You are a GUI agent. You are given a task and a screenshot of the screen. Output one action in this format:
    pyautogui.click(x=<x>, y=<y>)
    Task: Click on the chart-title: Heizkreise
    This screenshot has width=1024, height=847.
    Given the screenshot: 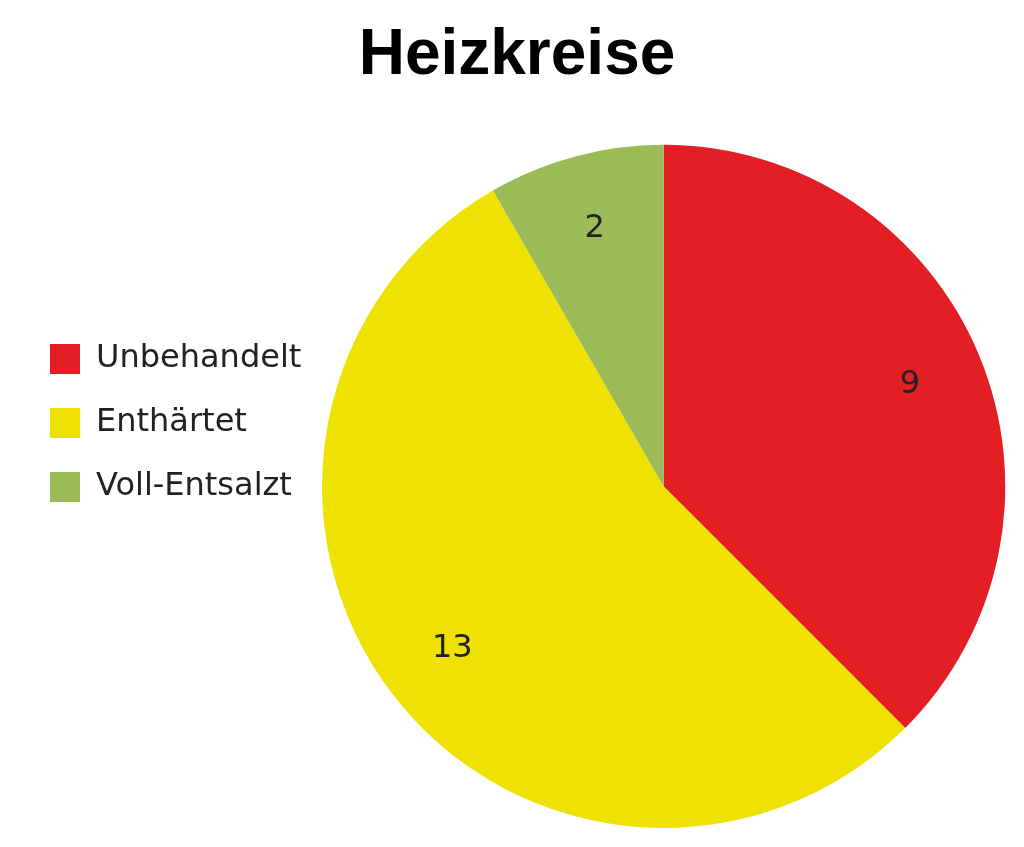 What is the action you would take?
    pyautogui.click(x=517, y=52)
    